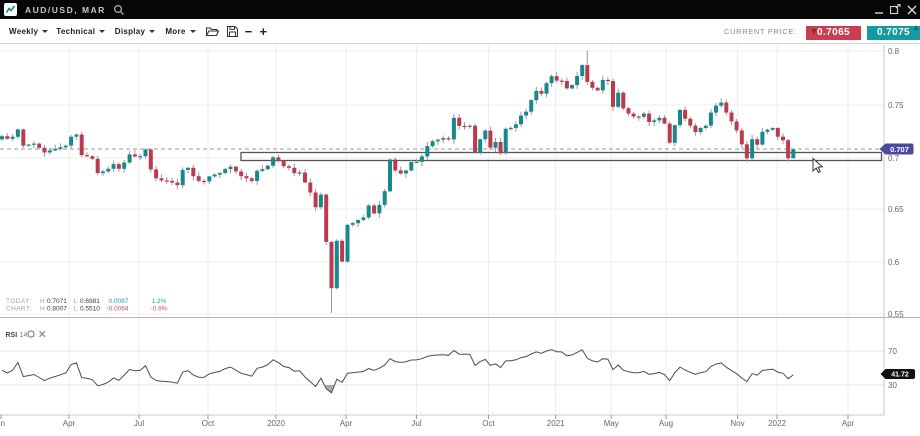 The height and width of the screenshot is (436, 920). I want to click on svg-text: 14, so click(24, 335).